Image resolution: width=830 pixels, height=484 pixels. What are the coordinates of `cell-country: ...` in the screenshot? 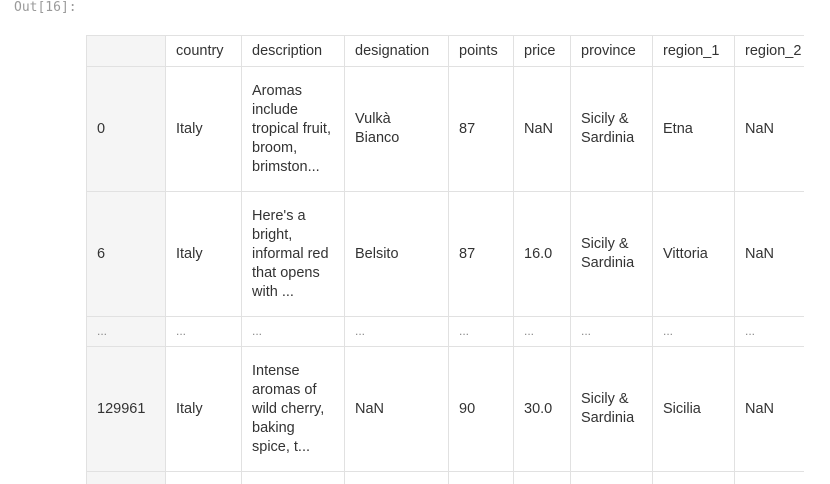 It's located at (203, 331).